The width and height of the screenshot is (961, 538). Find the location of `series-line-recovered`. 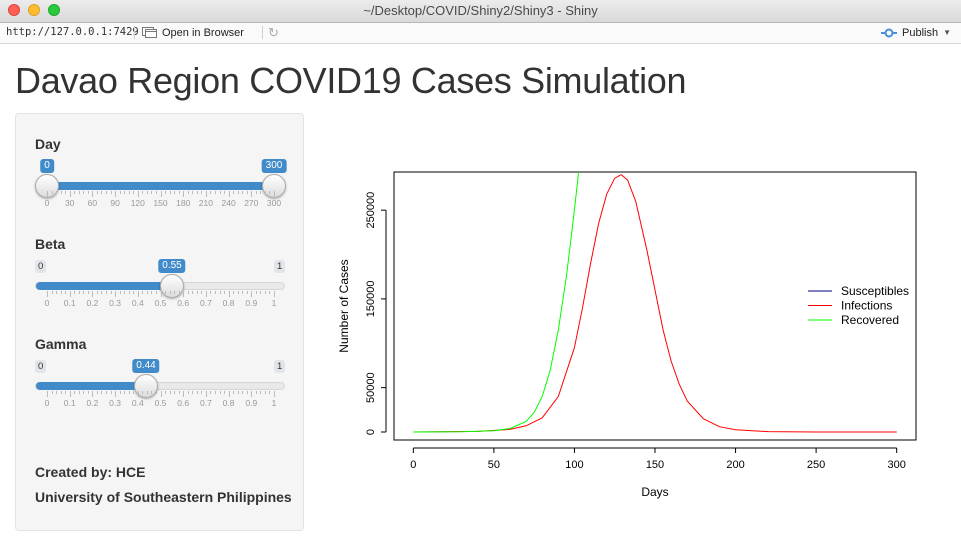

series-line-recovered is located at coordinates (496, 302).